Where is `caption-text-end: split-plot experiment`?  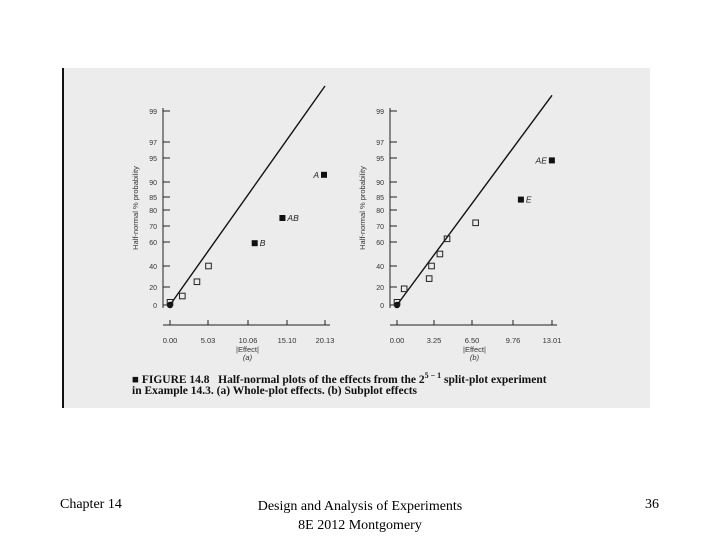
caption-text-end: split-plot experiment is located at coordinates (494, 379).